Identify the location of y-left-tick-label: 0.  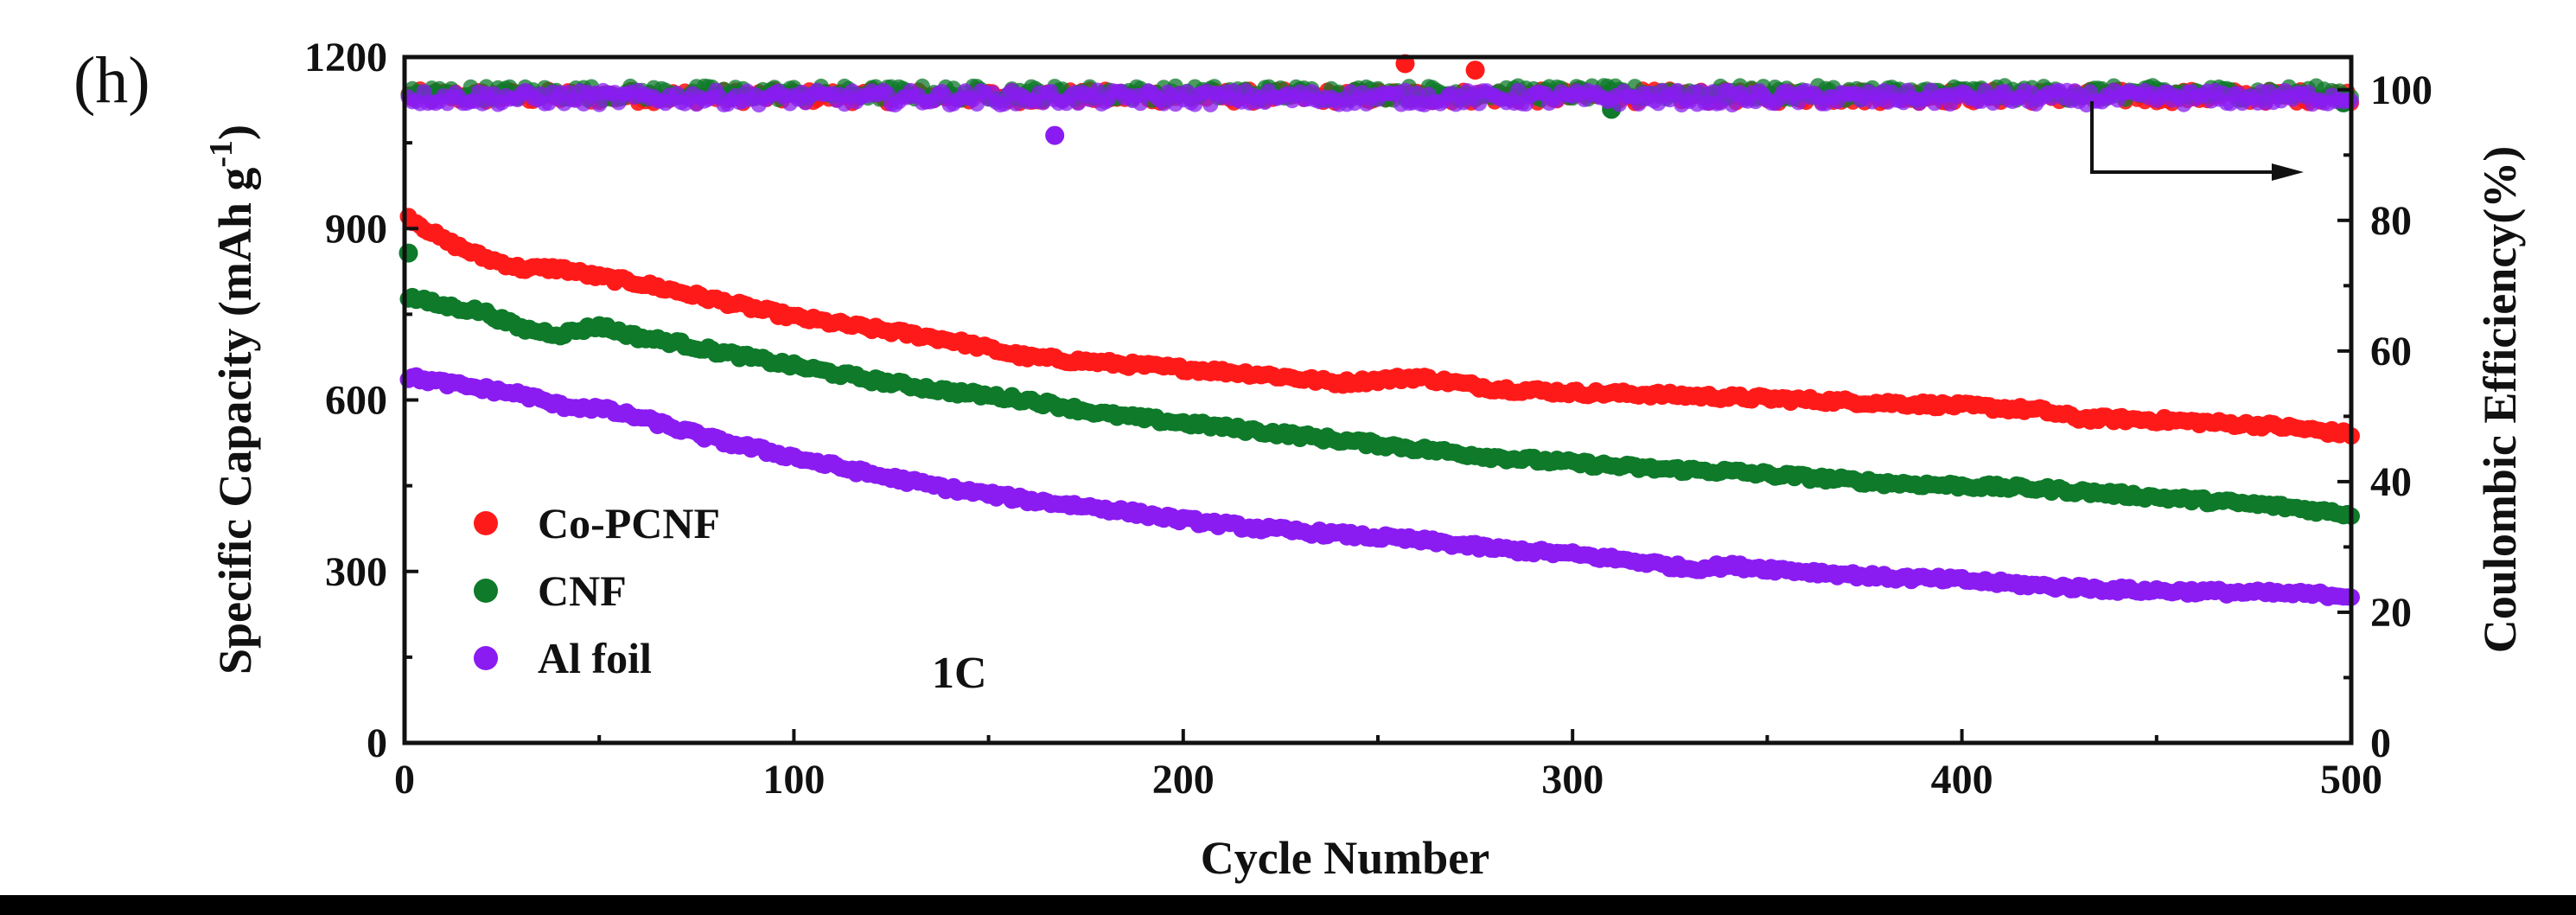
(377, 743).